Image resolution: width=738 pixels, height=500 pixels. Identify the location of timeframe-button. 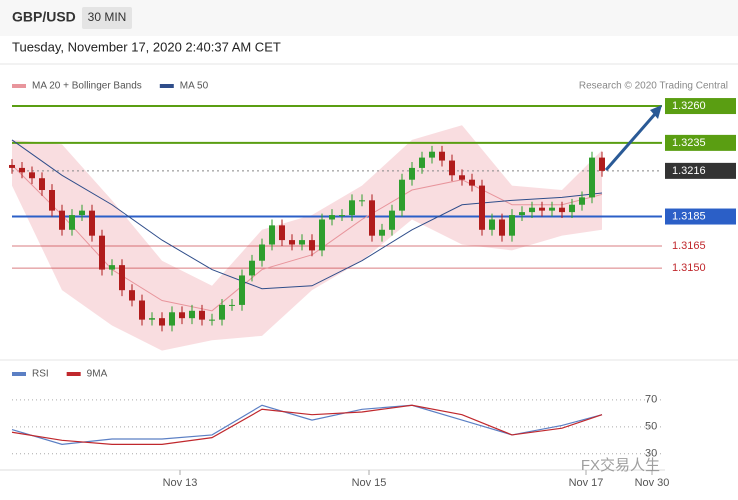
(107, 18).